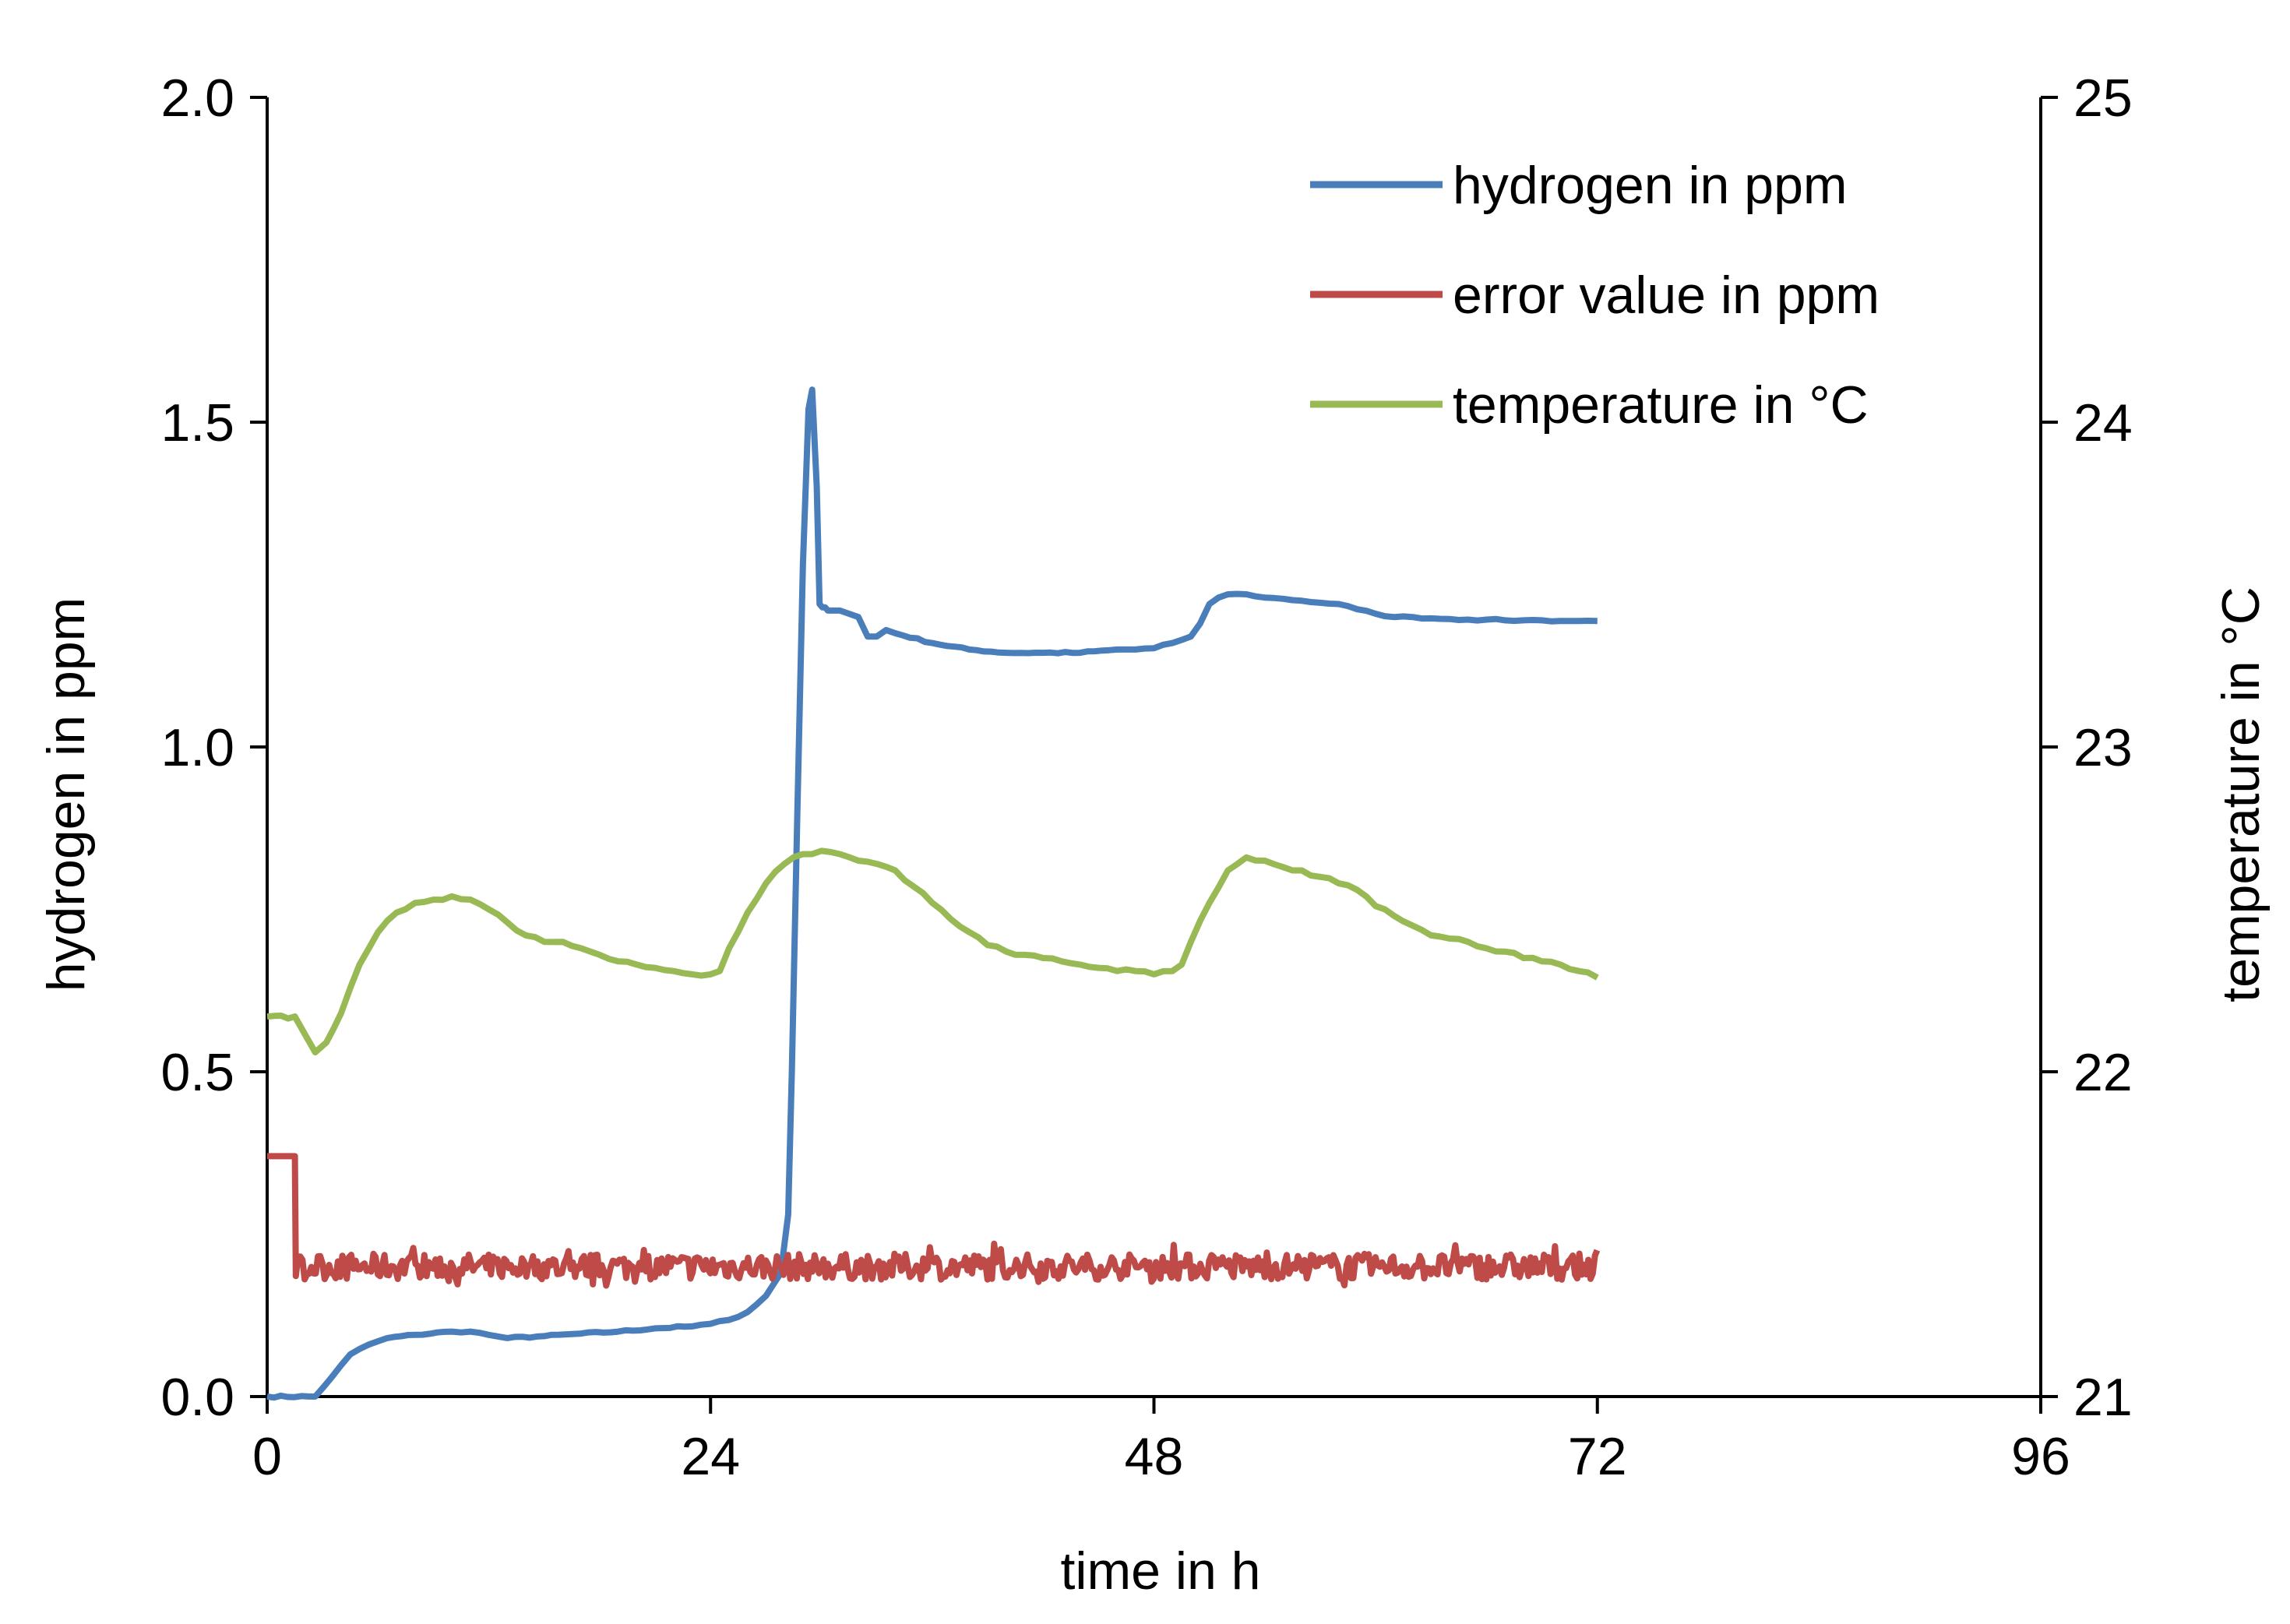 This screenshot has width=2290, height=1624. What do you see at coordinates (197, 98) in the screenshot?
I see `y-tick-label: 2.0` at bounding box center [197, 98].